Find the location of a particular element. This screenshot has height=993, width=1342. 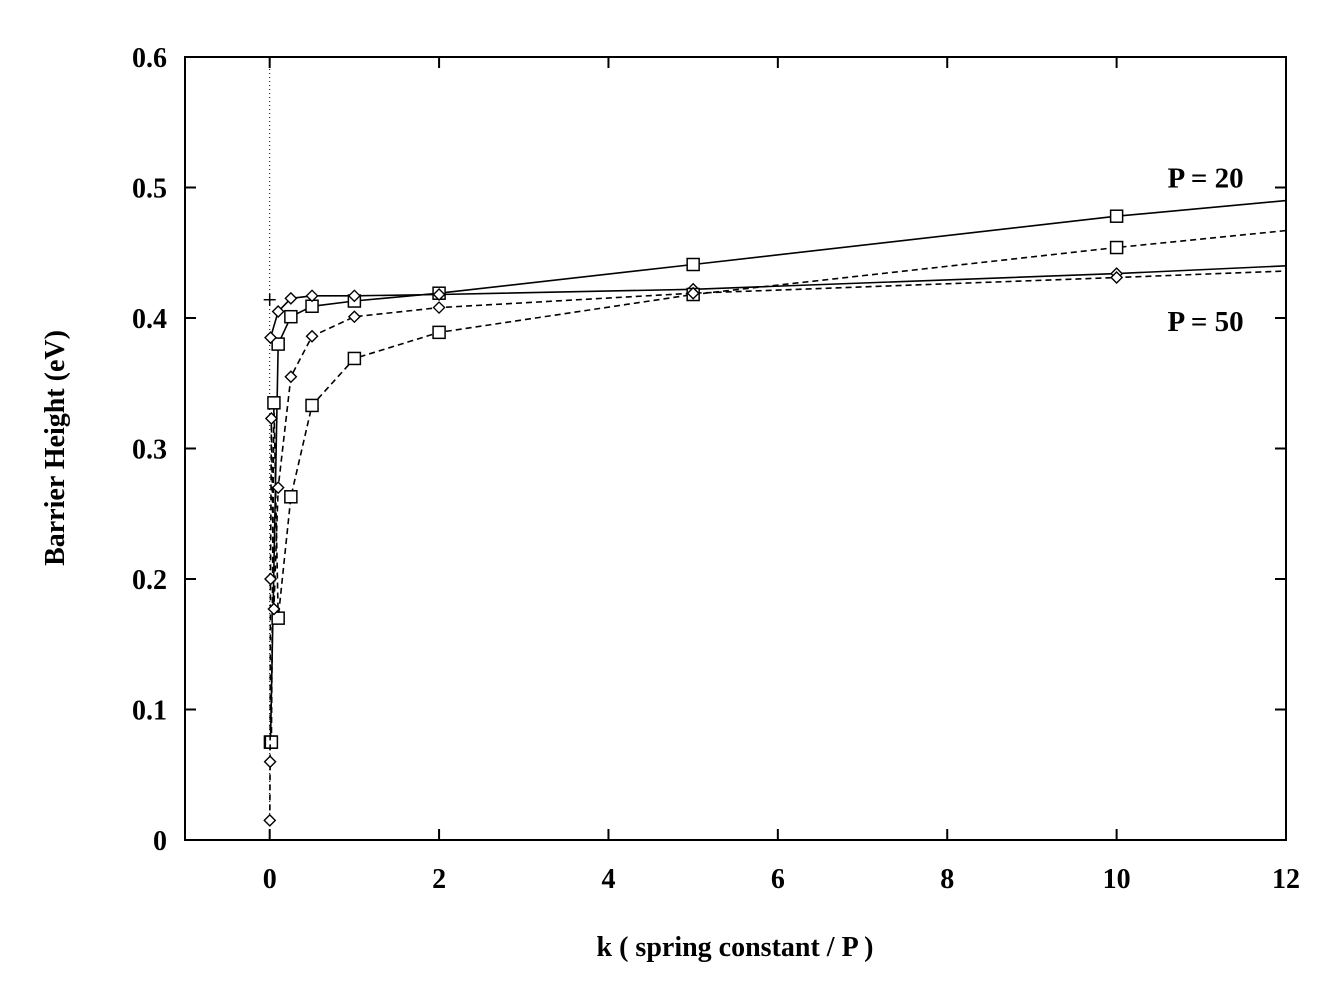

y-tick-label: 0.5 is located at coordinates (149, 189).